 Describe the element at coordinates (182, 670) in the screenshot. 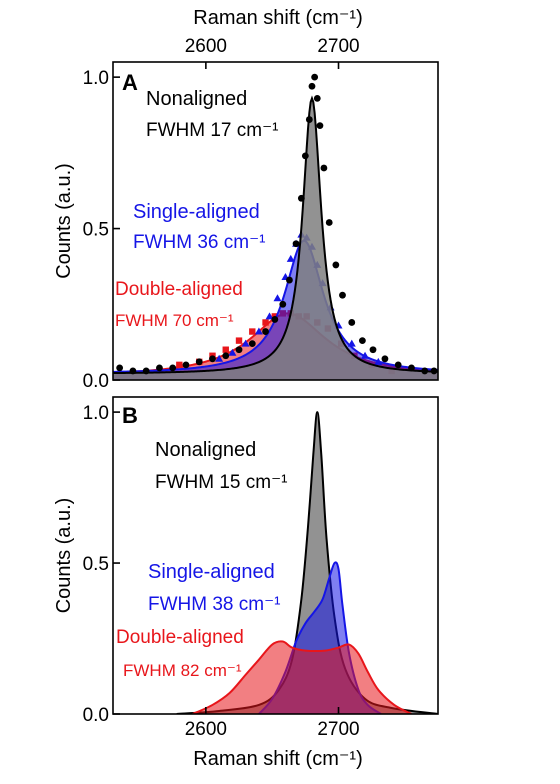

I see `double-aligned-fwhm-label: FWHM 82 cm⁻¹` at that location.